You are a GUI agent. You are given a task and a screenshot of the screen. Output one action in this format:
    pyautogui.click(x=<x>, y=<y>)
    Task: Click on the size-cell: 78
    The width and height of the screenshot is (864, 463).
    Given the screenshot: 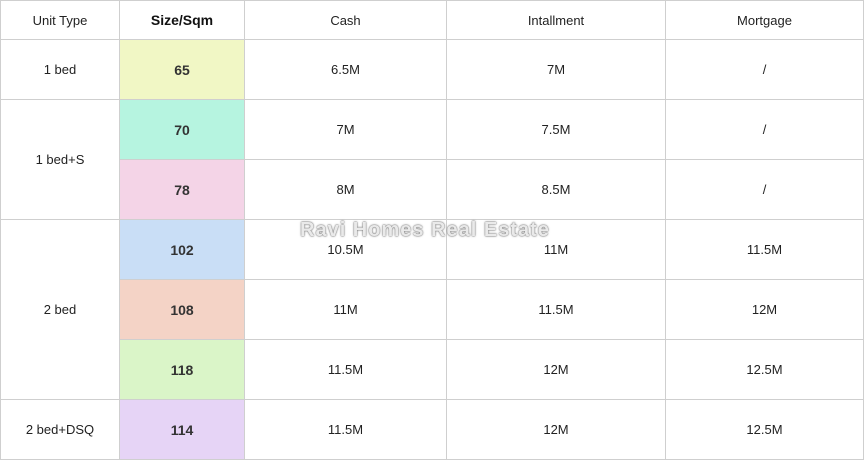 What is the action you would take?
    pyautogui.click(x=182, y=189)
    